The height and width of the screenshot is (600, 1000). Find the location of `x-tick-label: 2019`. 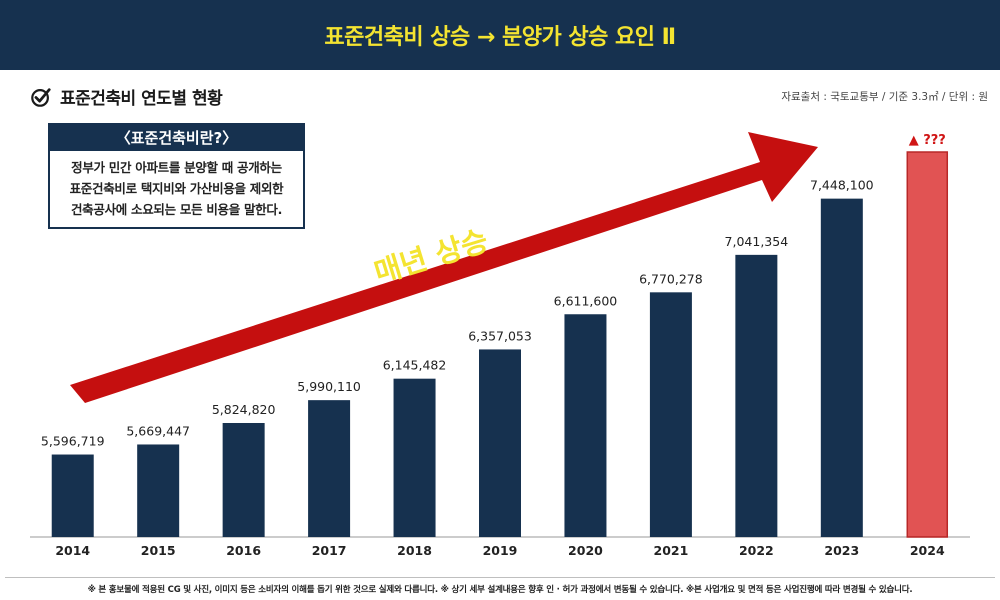

x-tick-label: 2019 is located at coordinates (500, 550).